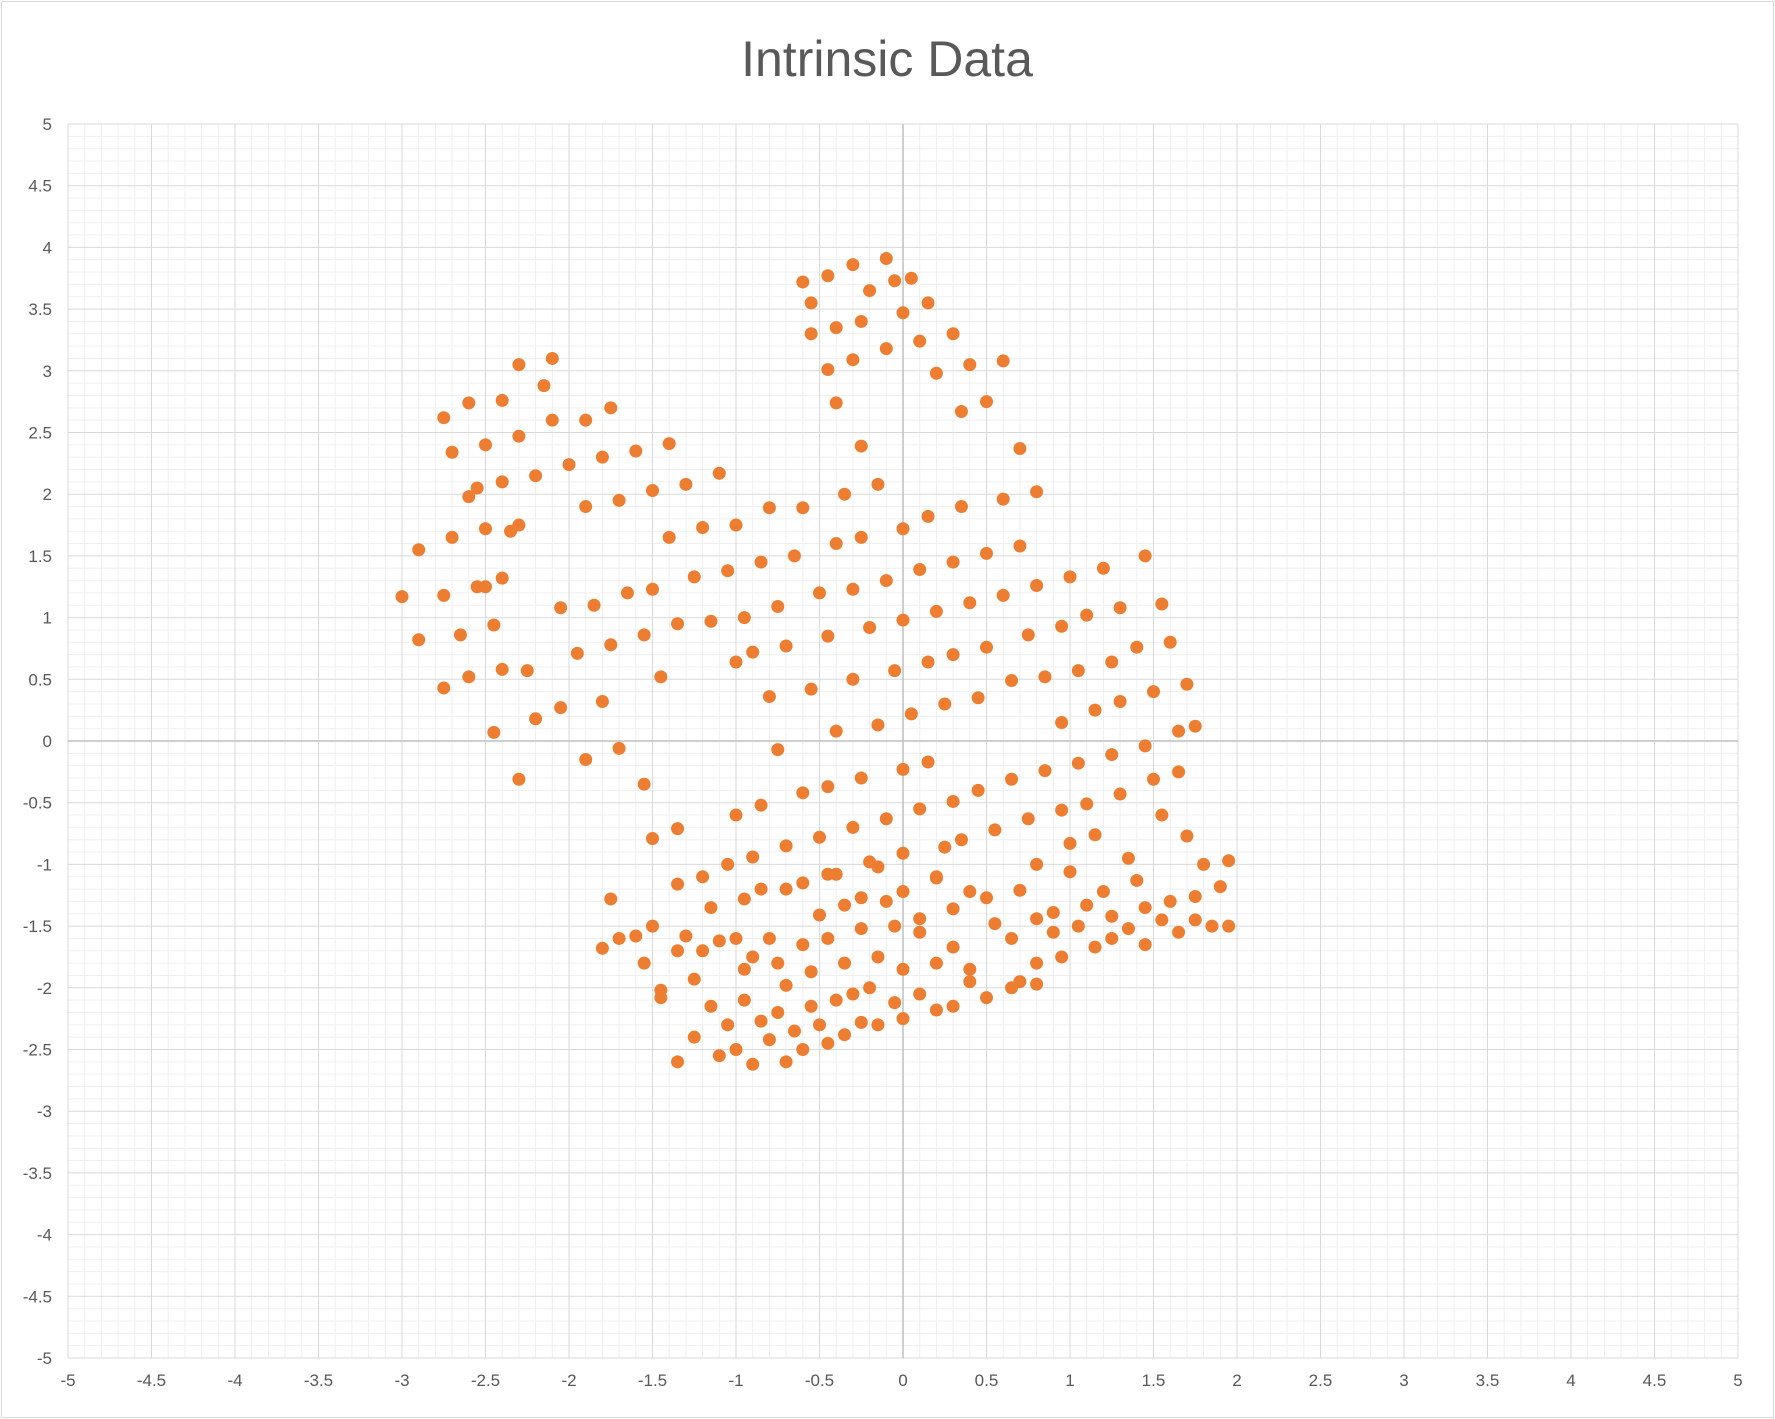  Describe the element at coordinates (40, 309) in the screenshot. I see `y-tick-label: 3.5` at that location.